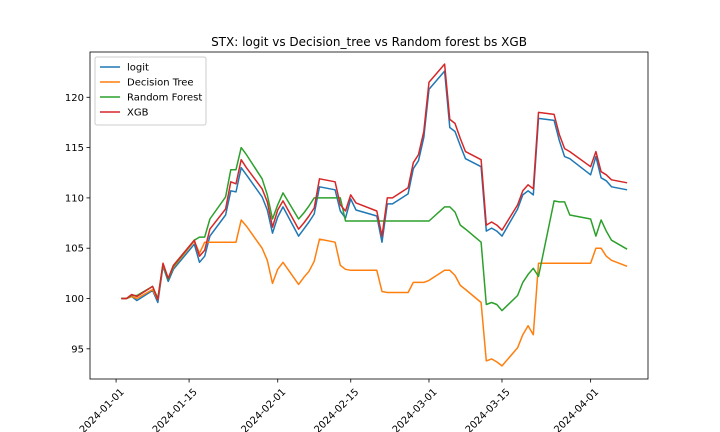  Describe the element at coordinates (488, 409) in the screenshot. I see `x-tick-label: 2024-03-15` at that location.